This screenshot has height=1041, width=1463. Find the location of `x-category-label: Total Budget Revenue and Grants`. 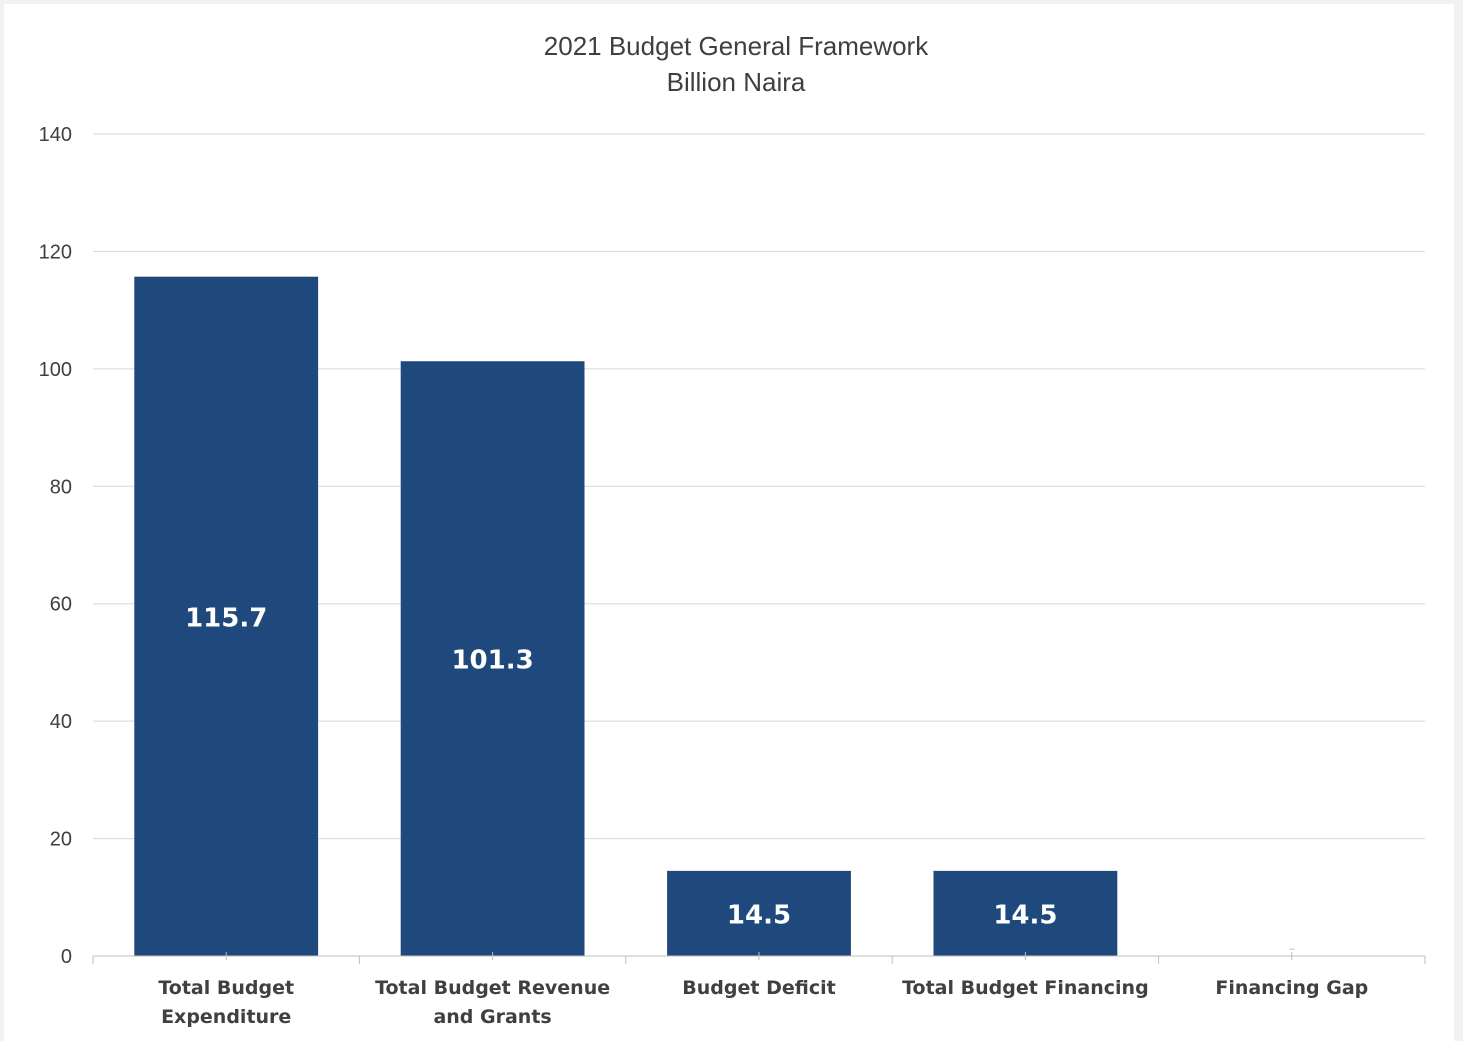

x-category-label: Total Budget Revenue and Grants is located at coordinates (492, 1002).